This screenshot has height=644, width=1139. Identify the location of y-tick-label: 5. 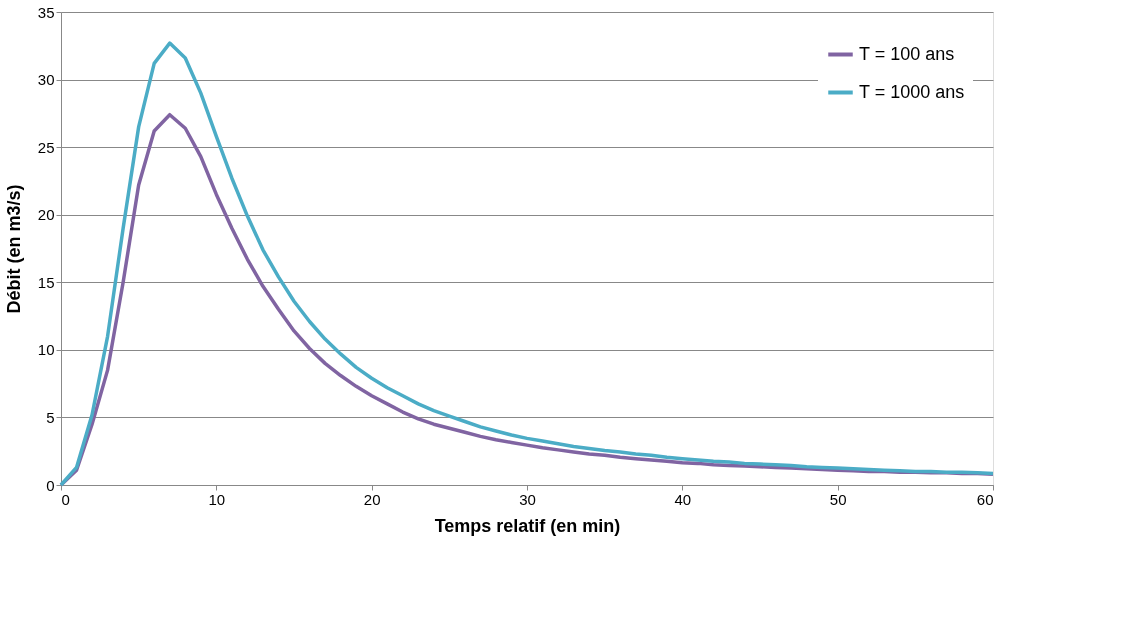
(50, 417).